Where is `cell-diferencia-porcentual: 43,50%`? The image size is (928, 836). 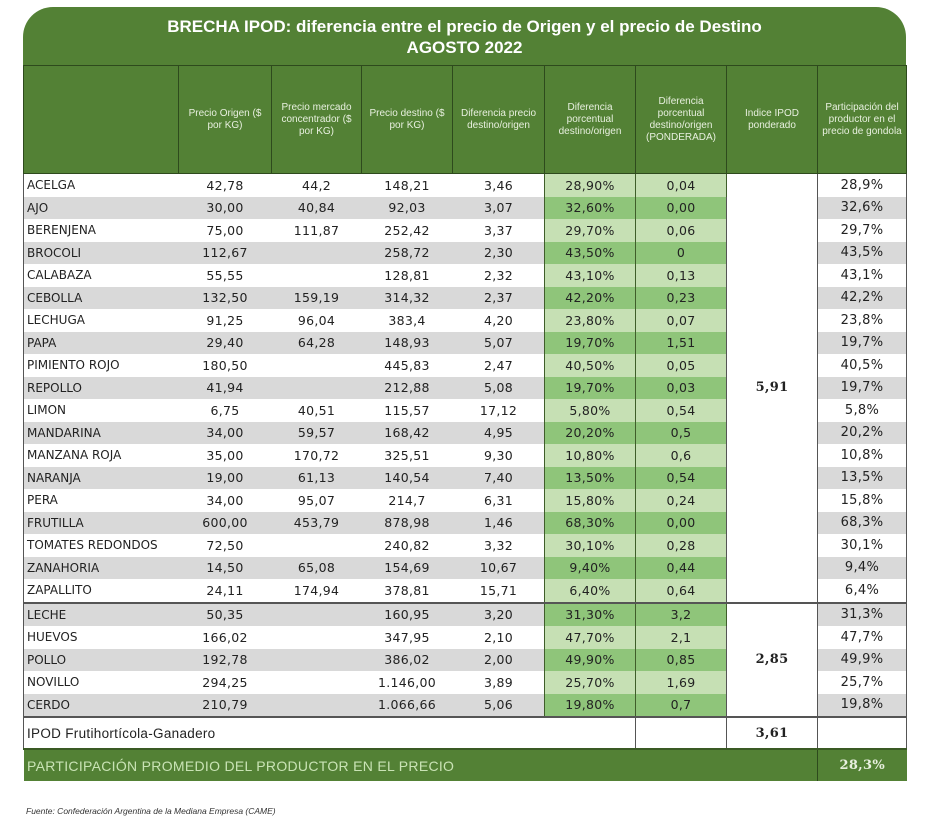
cell-diferencia-porcentual: 43,50% is located at coordinates (590, 252).